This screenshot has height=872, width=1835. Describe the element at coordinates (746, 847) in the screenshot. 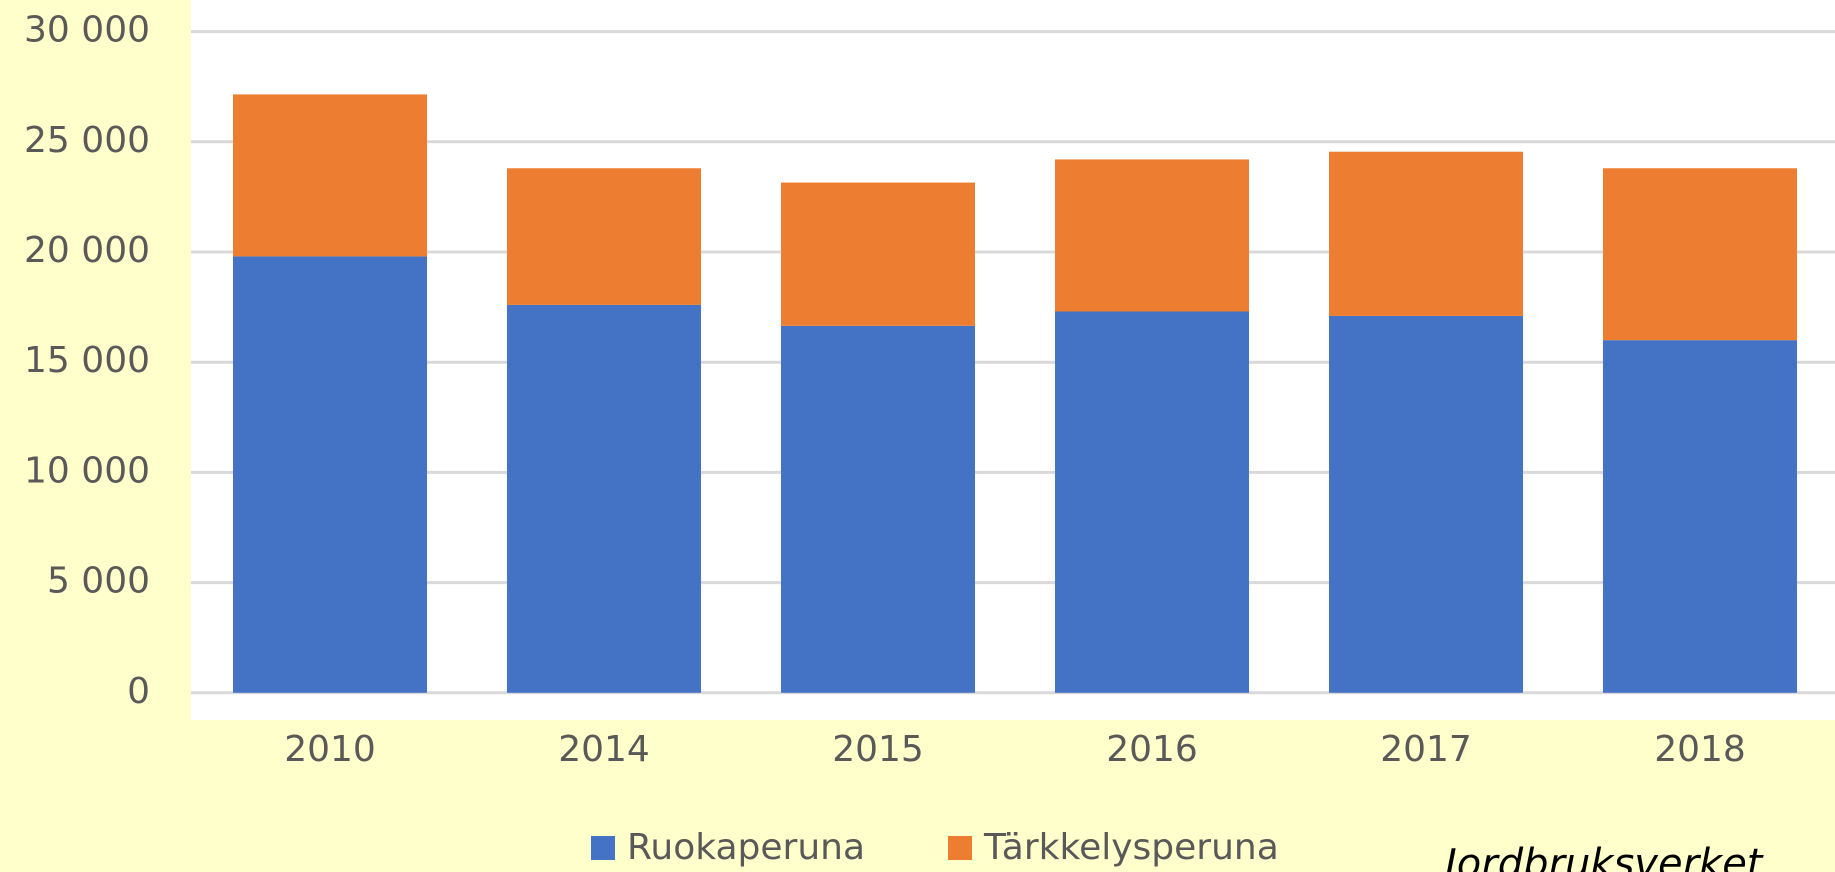

I see `legend-label: Ruokaperuna` at that location.